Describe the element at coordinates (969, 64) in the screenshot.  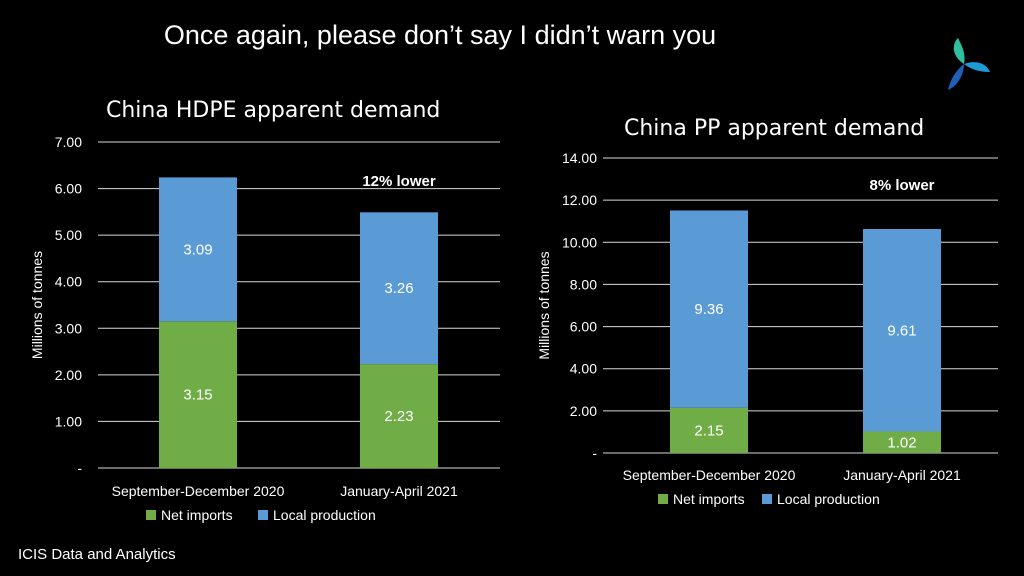
I see `trefoil-logo-icon` at that location.